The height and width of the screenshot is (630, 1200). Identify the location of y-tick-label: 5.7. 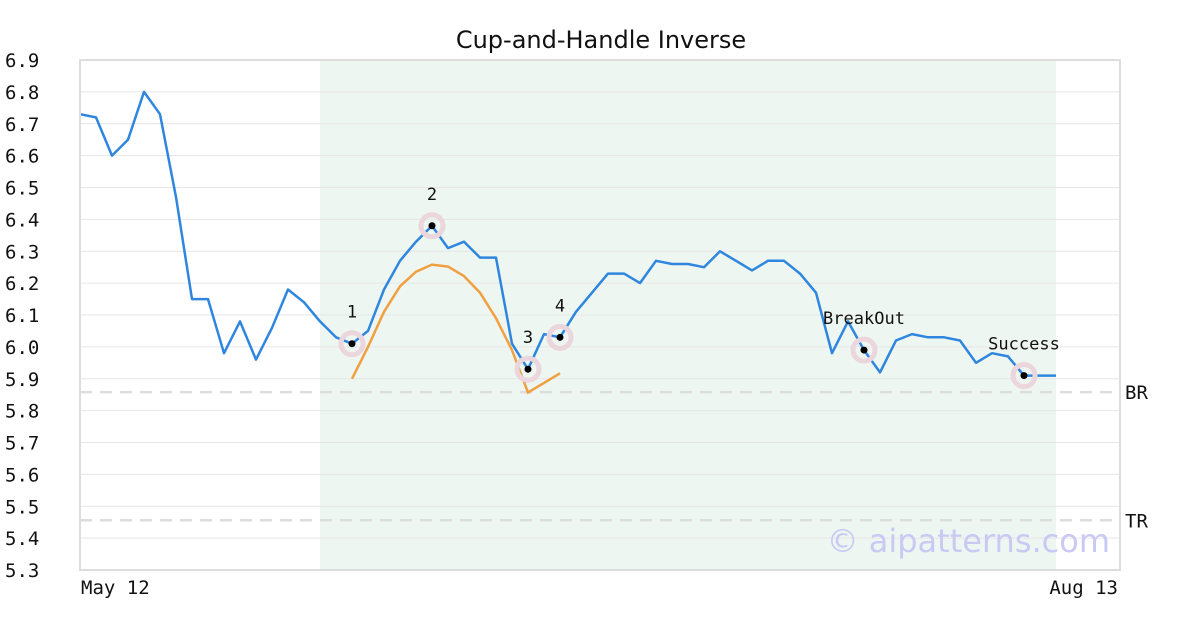
(22, 444).